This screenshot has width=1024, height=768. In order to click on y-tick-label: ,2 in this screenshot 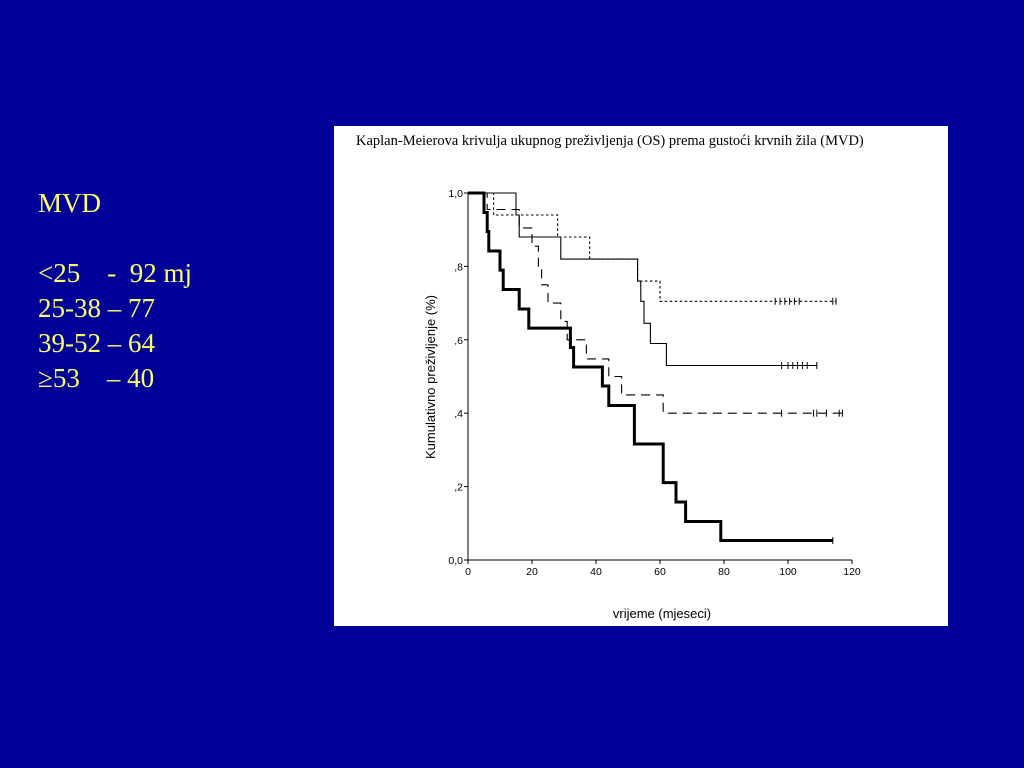, I will do `click(458, 488)`.